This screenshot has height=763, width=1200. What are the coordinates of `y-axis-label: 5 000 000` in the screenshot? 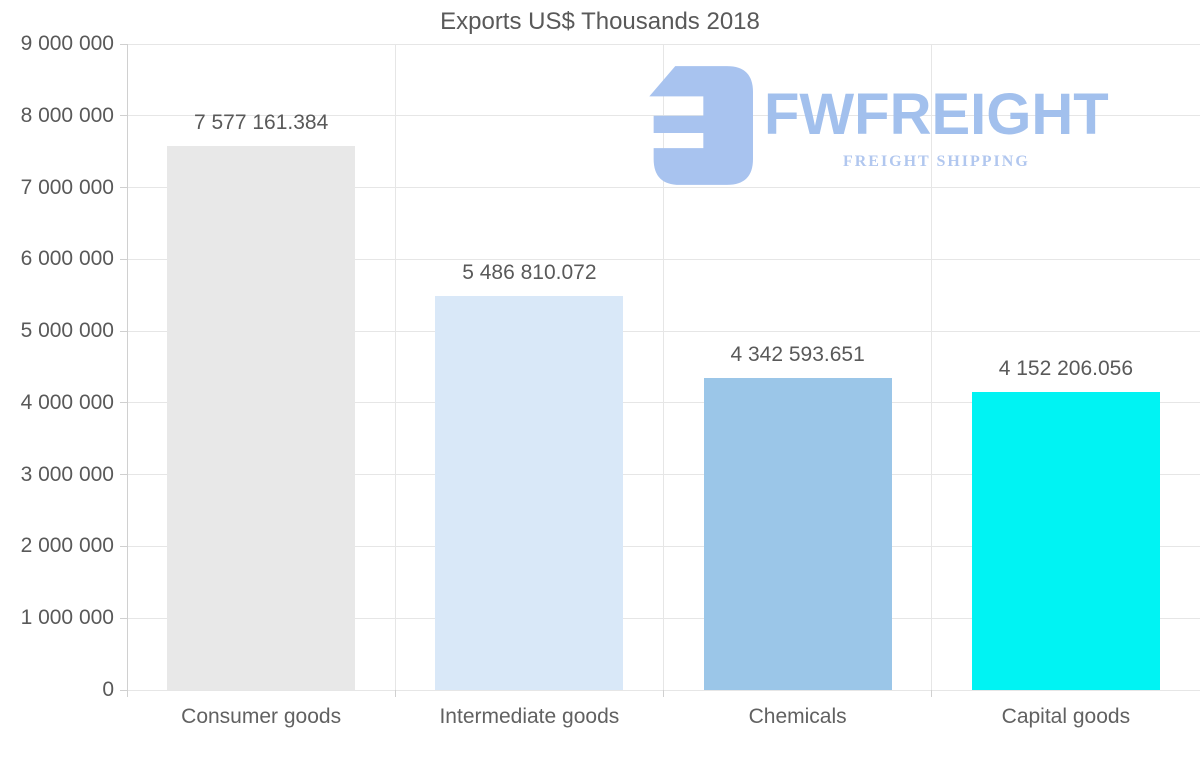 It's located at (67, 331).